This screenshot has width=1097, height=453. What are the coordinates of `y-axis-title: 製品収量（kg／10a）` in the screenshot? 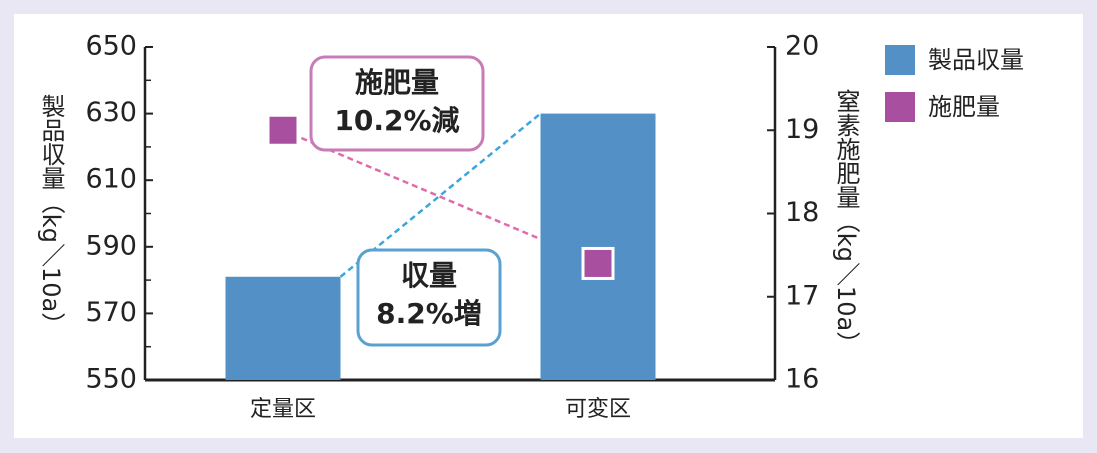 It's located at (51, 215).